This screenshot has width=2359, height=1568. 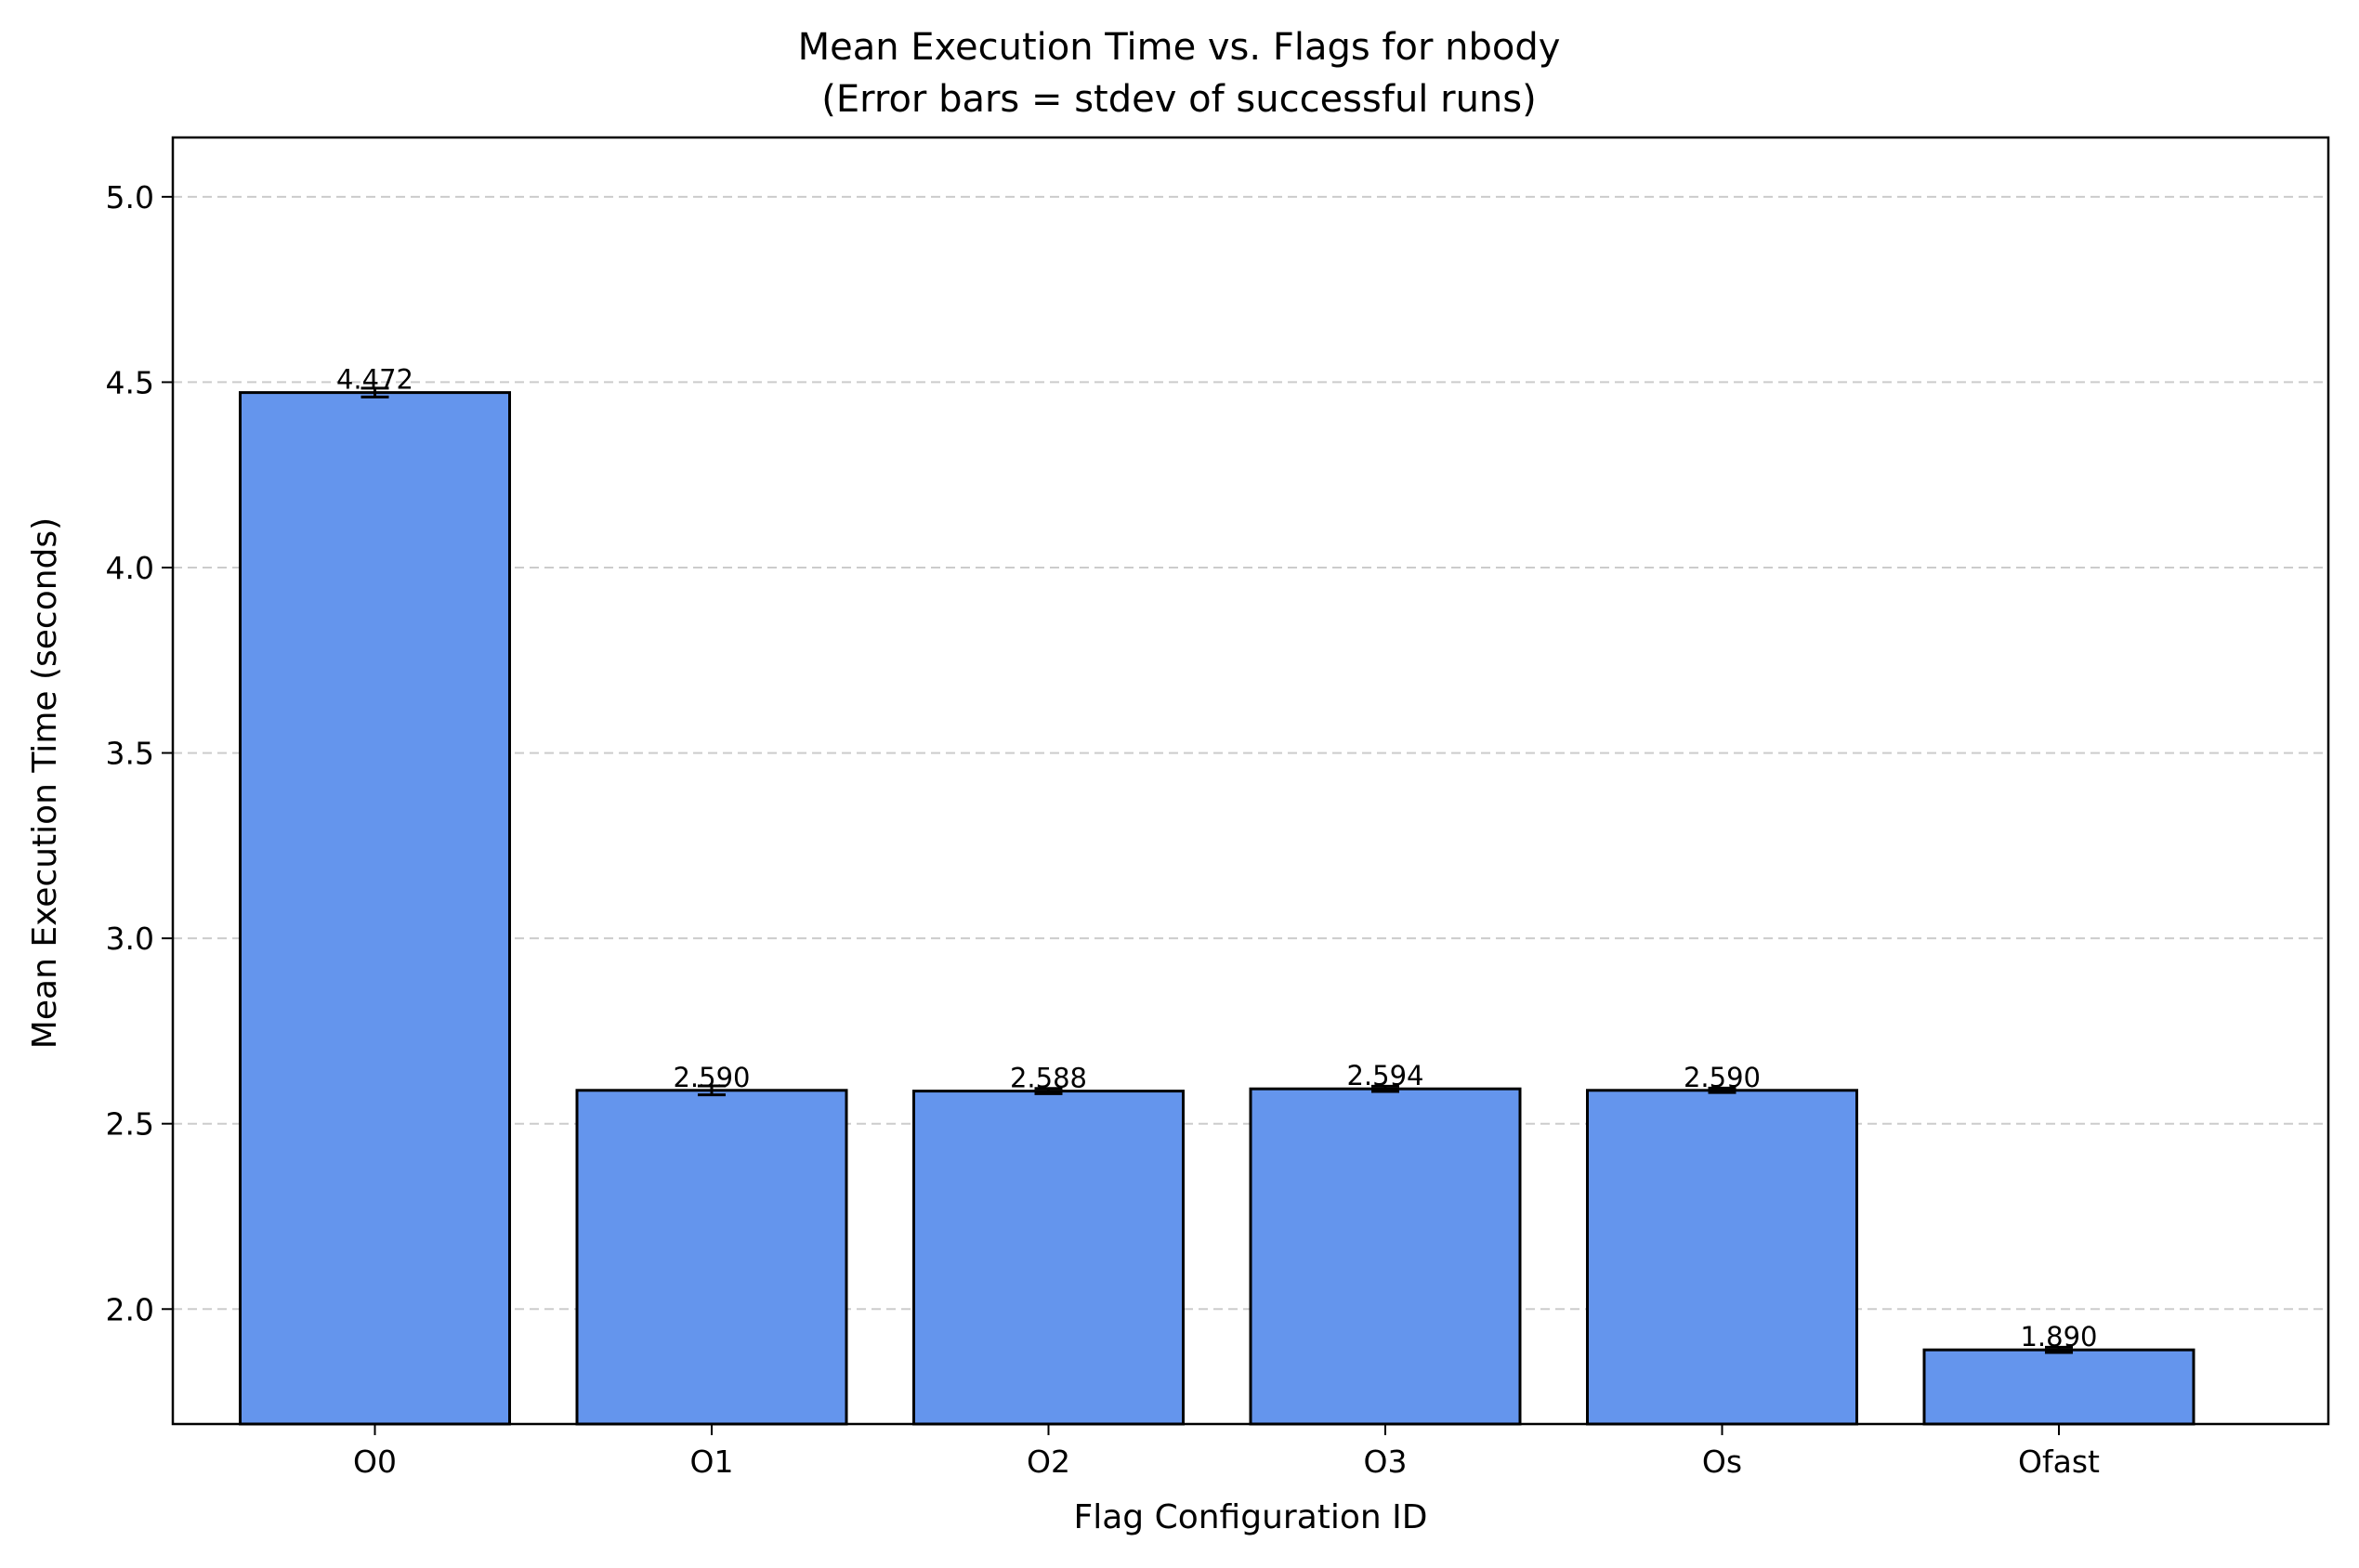 What do you see at coordinates (45, 783) in the screenshot?
I see `y-axis-label: Mean Execution Time (seconds)` at bounding box center [45, 783].